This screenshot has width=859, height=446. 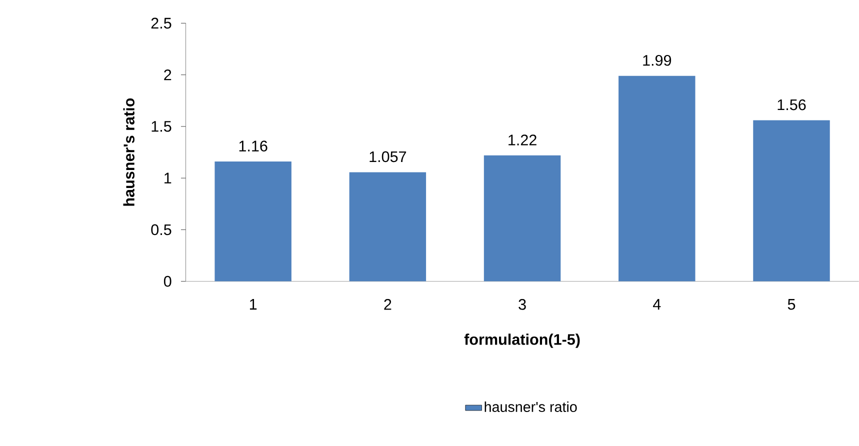 I want to click on x-tick-label: 1, so click(x=253, y=304).